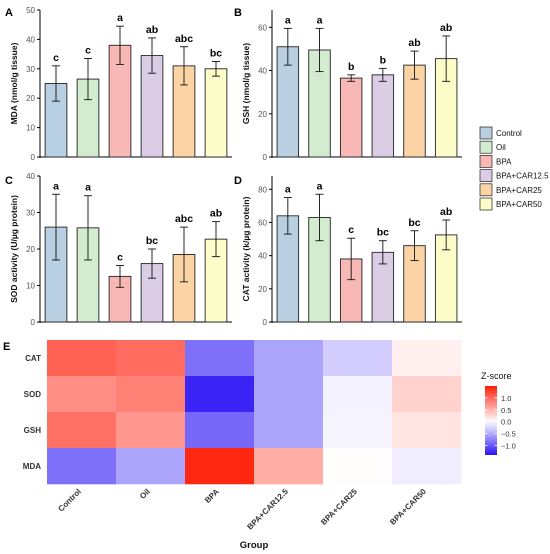 Image resolution: width=550 pixels, height=554 pixels. Describe the element at coordinates (238, 13) in the screenshot. I see `panel-label: B` at that location.